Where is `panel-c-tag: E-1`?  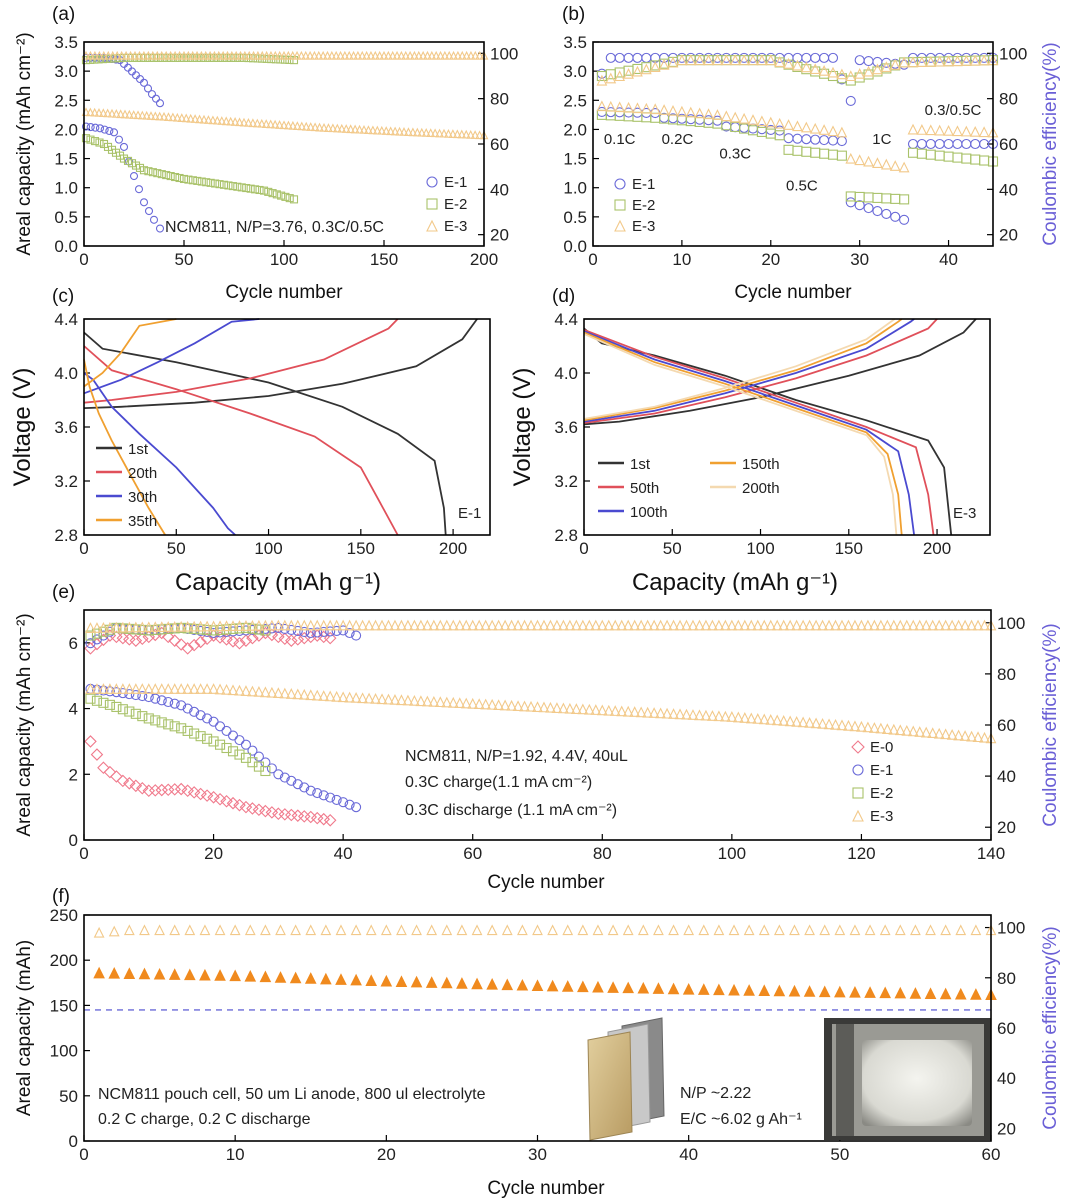 panel-c-tag: E-1 is located at coordinates (469, 513).